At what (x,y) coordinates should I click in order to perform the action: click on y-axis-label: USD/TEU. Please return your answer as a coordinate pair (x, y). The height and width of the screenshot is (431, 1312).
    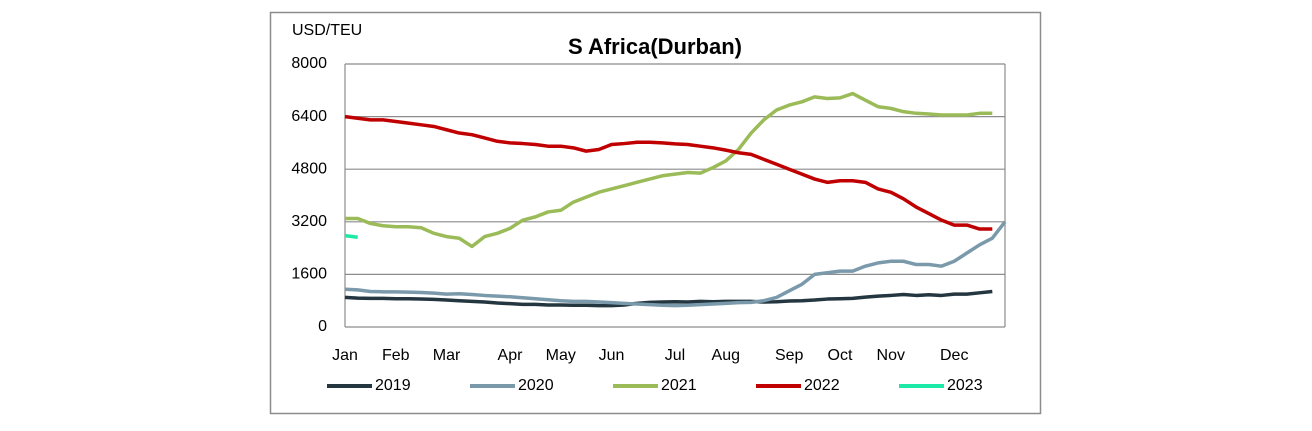
    Looking at the image, I should click on (327, 30).